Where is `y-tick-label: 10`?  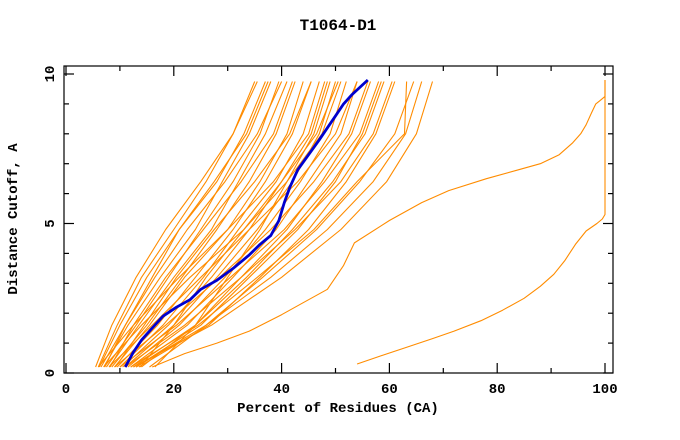 y-tick-label: 10 is located at coordinates (51, 74).